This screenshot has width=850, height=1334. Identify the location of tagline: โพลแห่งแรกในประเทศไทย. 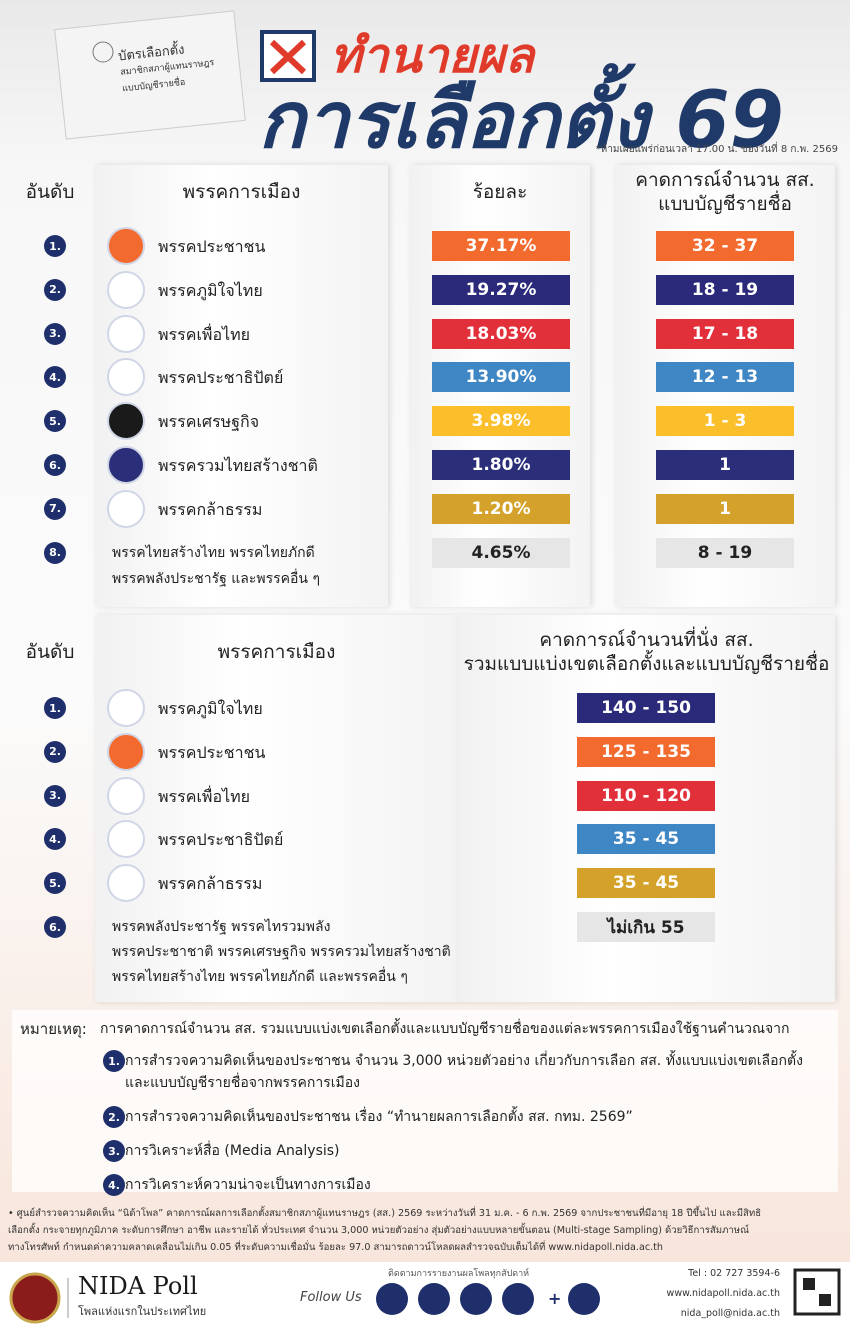
(142, 1311).